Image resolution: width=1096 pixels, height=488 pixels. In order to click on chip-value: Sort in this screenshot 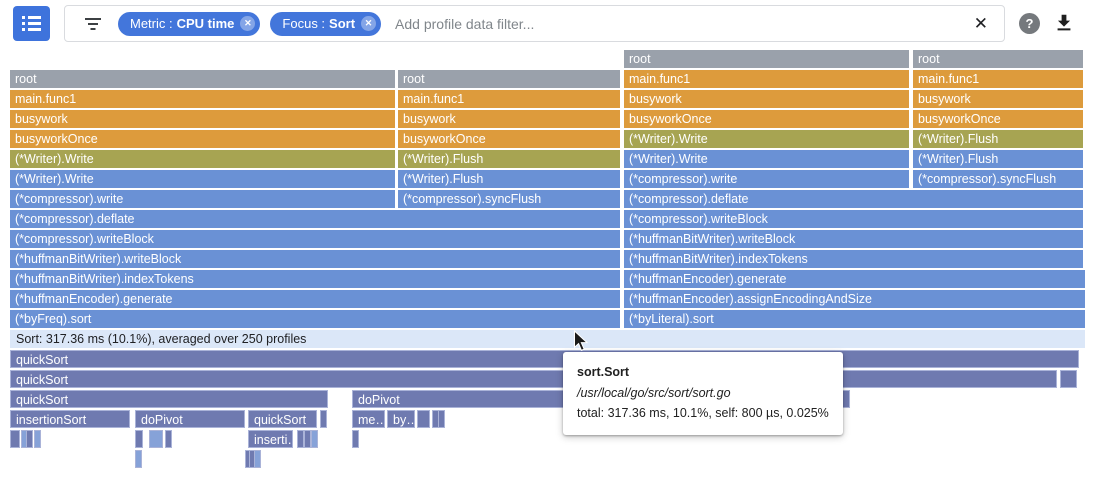, I will do `click(342, 23)`.